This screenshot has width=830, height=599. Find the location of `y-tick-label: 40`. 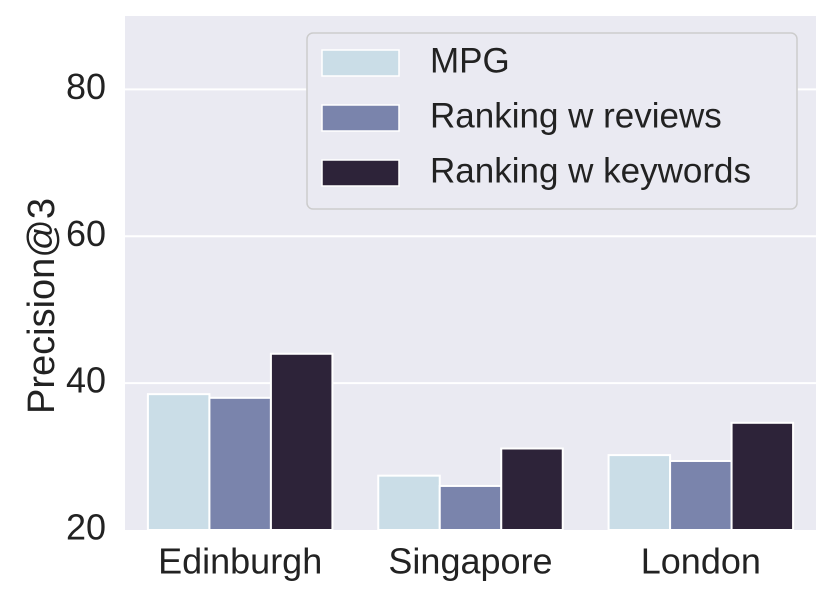

y-tick-label: 40 is located at coordinates (86, 380).